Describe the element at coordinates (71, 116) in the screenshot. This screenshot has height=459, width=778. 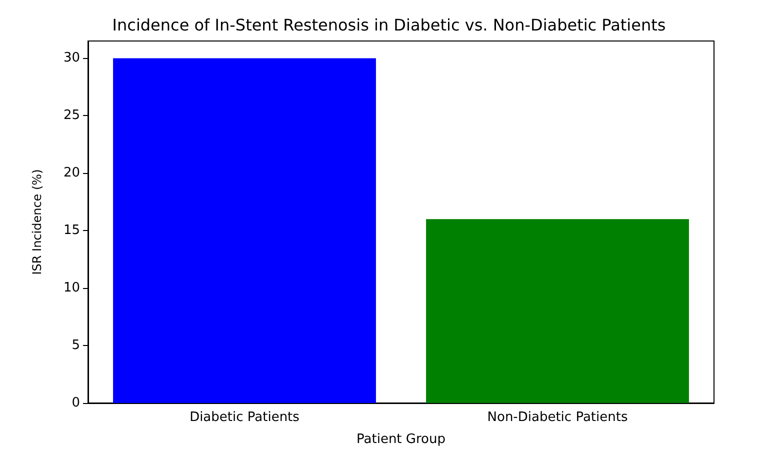
I see `y-tick-label: 25` at that location.